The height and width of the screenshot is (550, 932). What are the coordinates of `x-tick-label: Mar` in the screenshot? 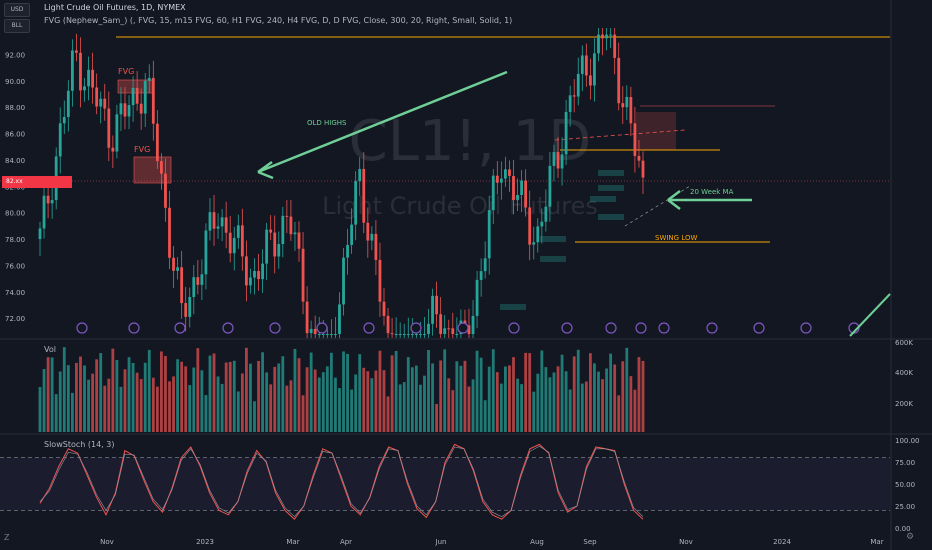 It's located at (292, 542).